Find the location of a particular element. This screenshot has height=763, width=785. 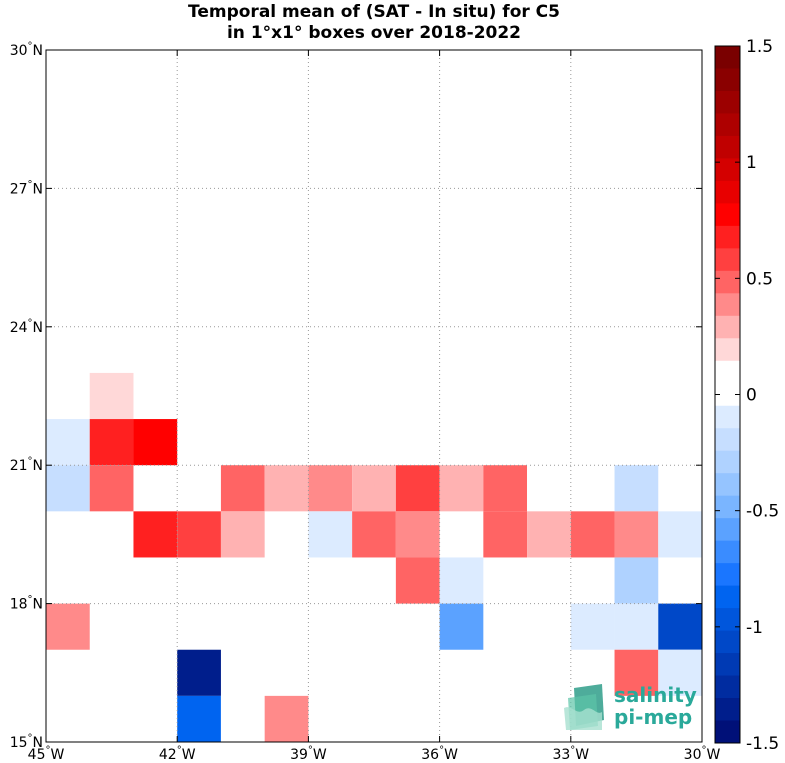

x-tick-label: 33°W is located at coordinates (570, 754).